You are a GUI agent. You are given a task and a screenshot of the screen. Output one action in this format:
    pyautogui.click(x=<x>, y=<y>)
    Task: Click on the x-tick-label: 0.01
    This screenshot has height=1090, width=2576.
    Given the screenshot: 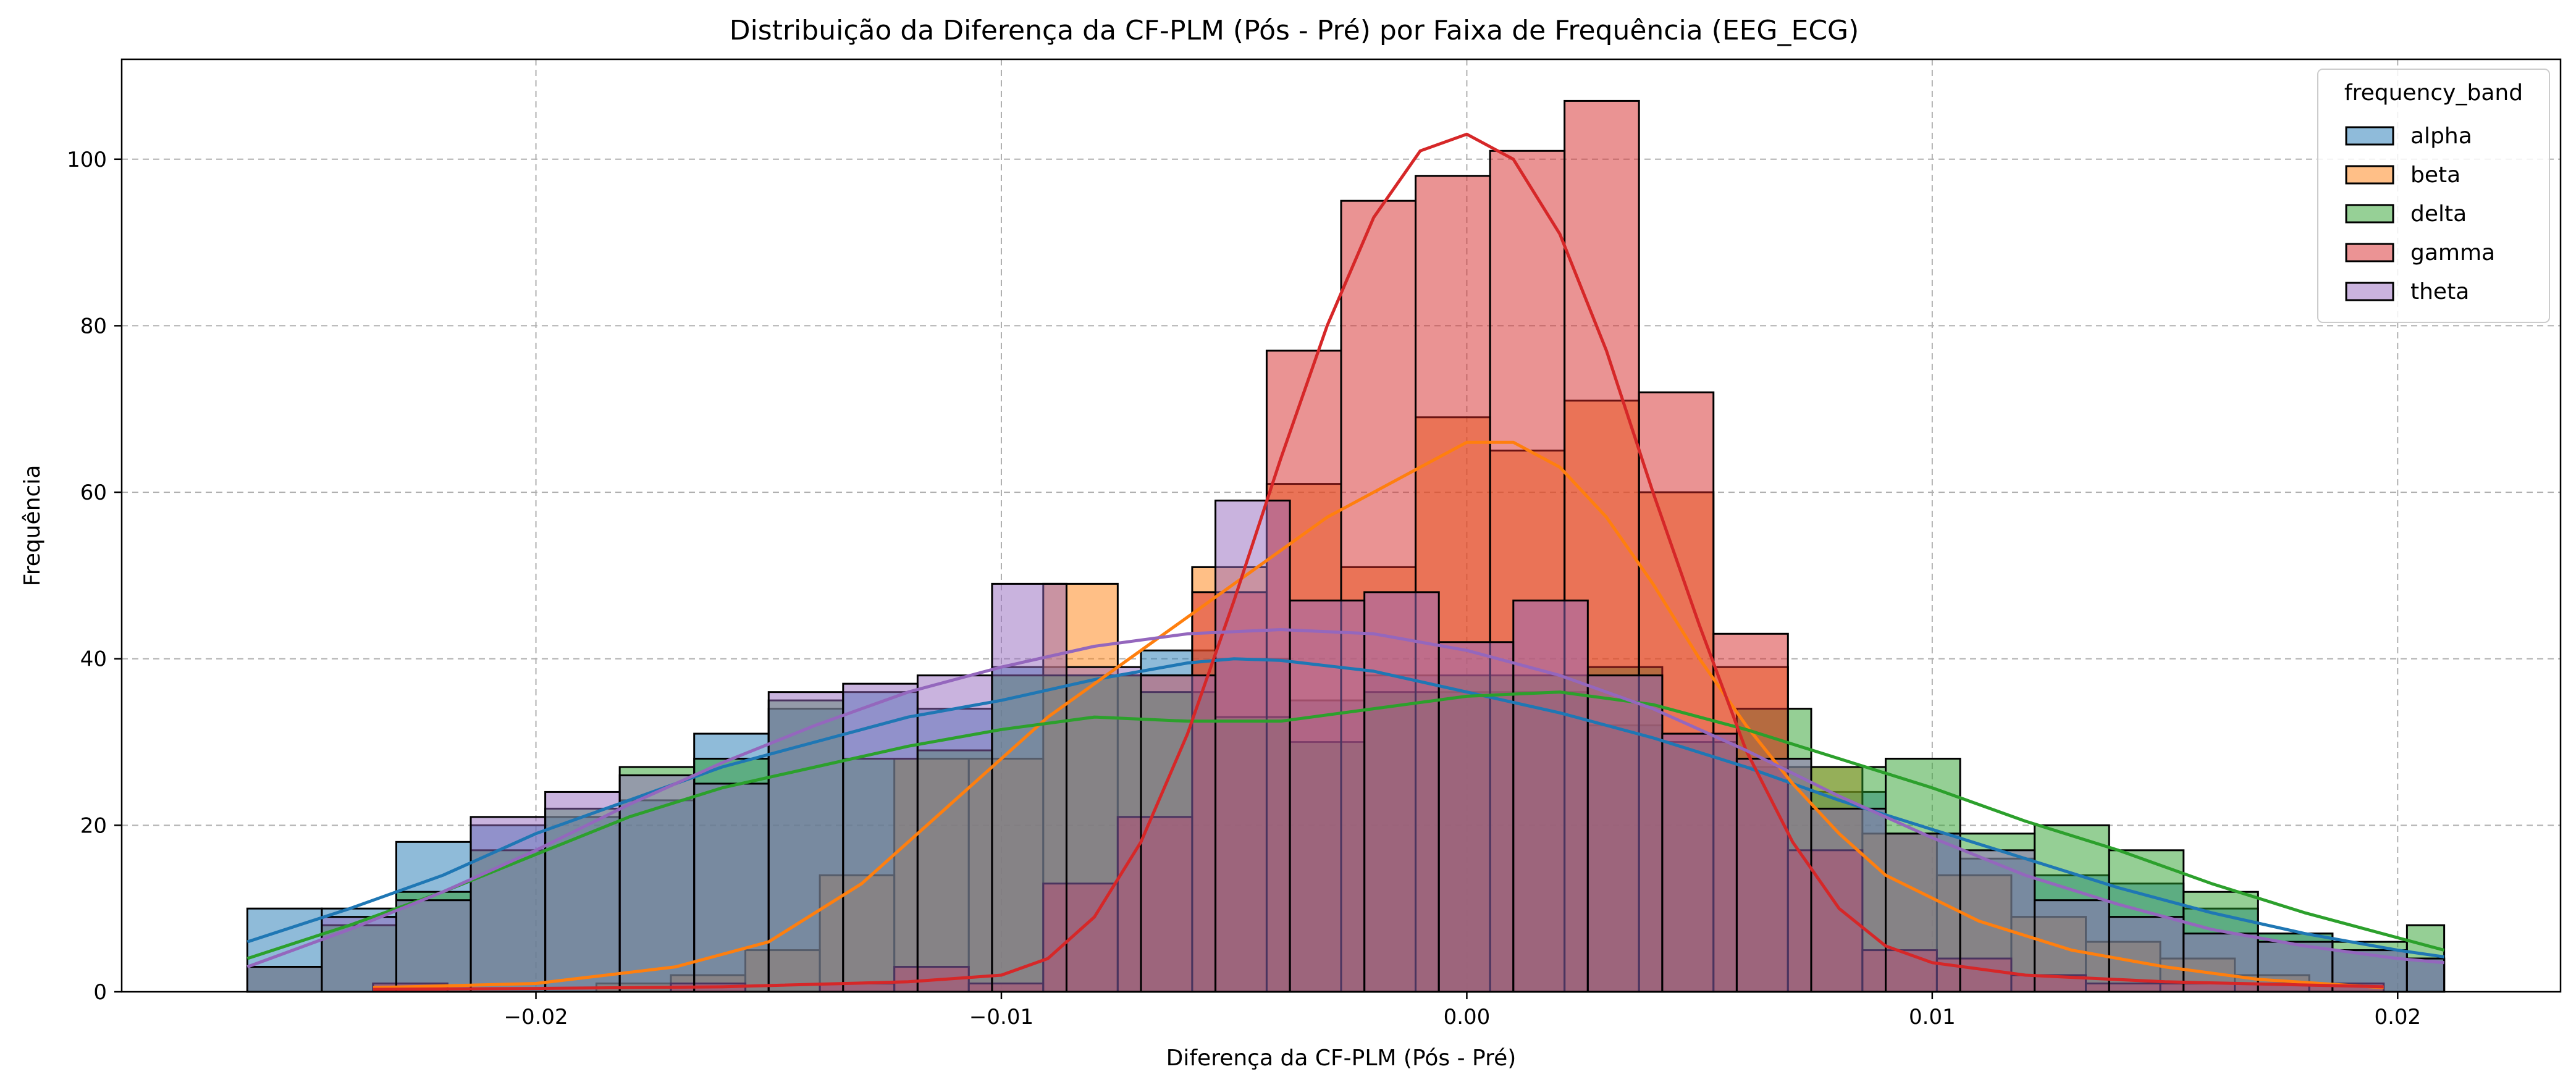 What is the action you would take?
    pyautogui.click(x=1932, y=1017)
    